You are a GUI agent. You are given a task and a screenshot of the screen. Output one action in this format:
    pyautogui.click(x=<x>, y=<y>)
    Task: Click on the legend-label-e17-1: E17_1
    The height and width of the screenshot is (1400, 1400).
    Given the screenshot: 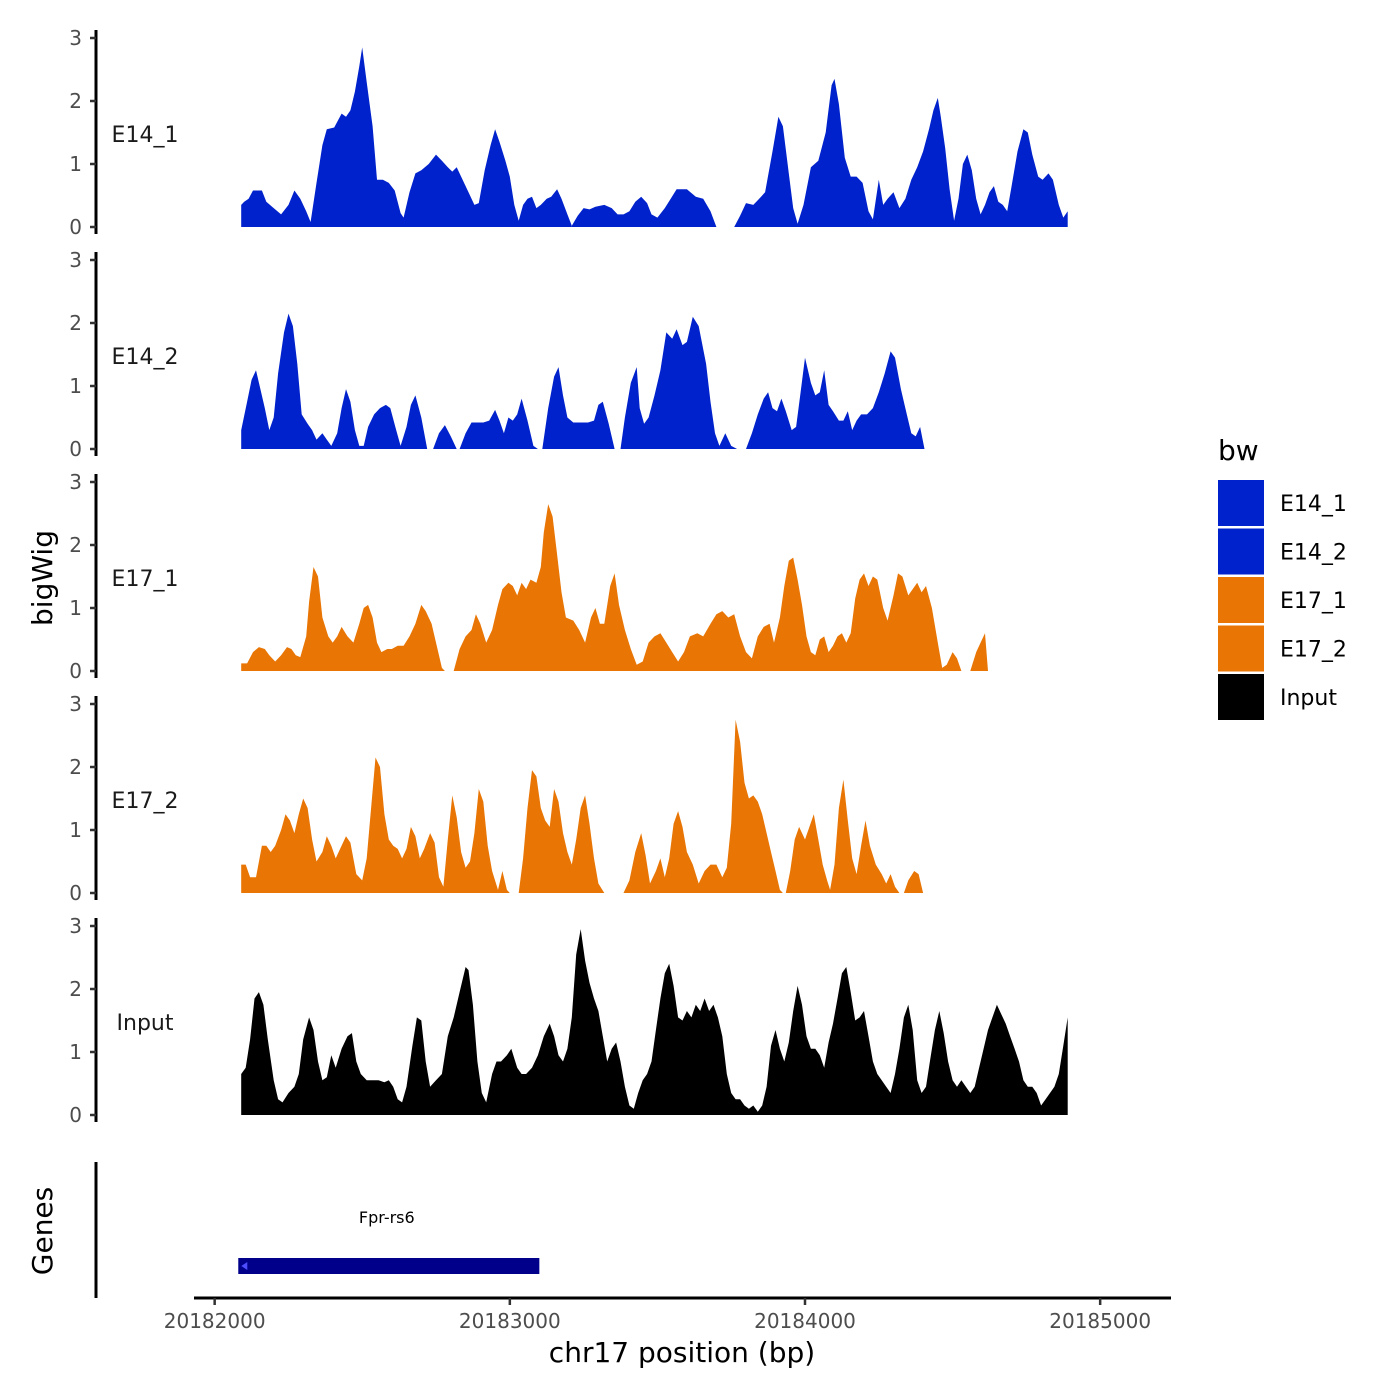 What is the action you would take?
    pyautogui.click(x=1313, y=601)
    